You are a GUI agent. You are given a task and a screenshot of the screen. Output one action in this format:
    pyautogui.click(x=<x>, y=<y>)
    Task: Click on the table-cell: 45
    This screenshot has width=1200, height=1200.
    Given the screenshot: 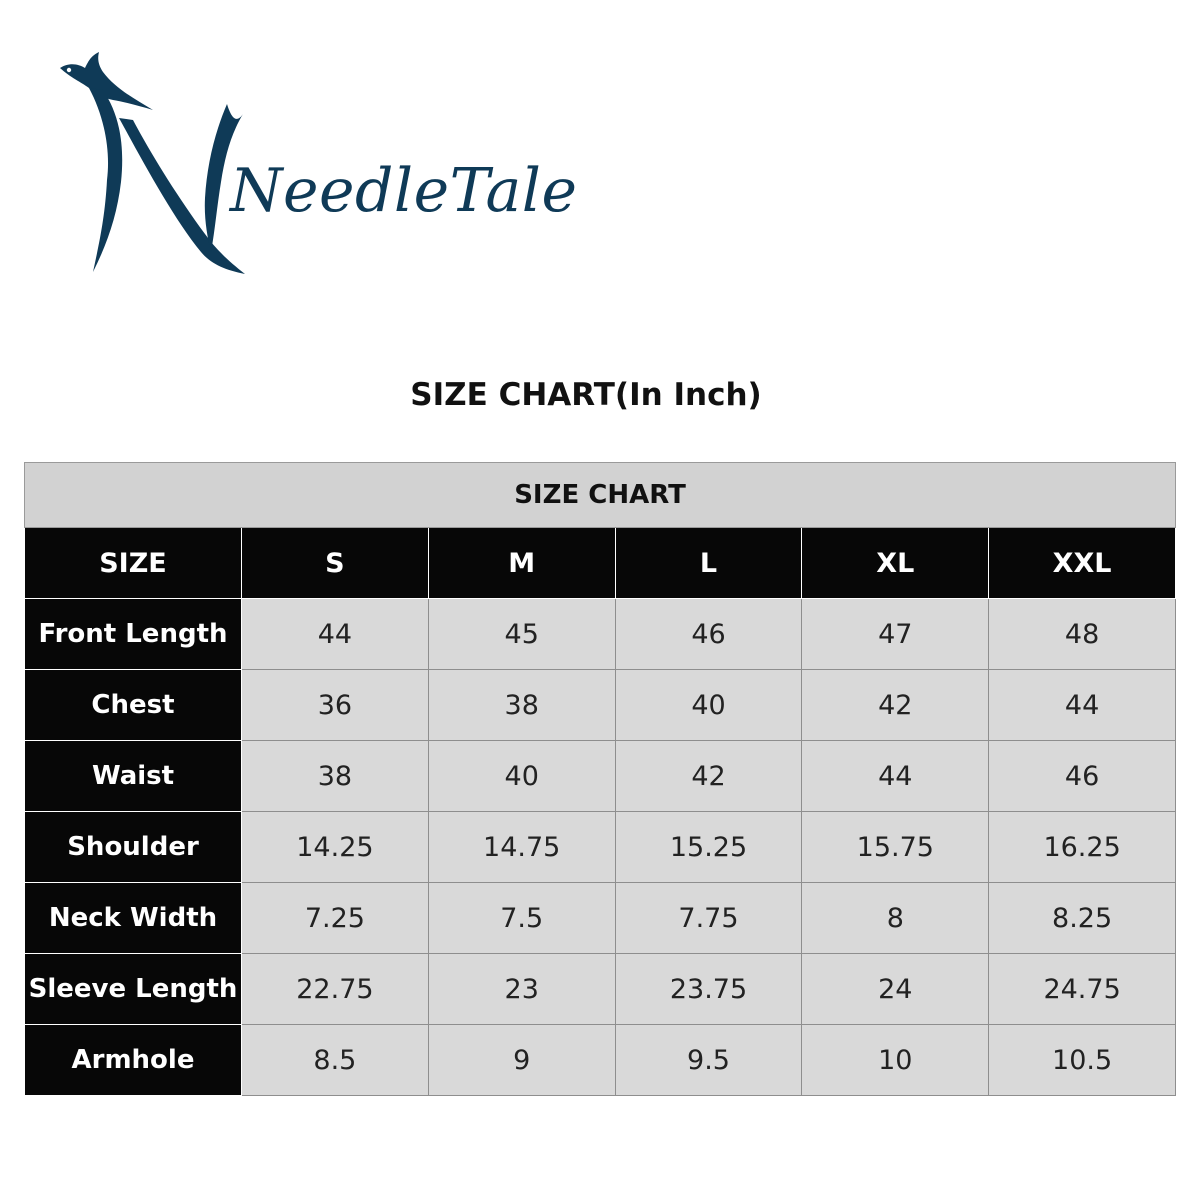 What is the action you would take?
    pyautogui.click(x=521, y=634)
    